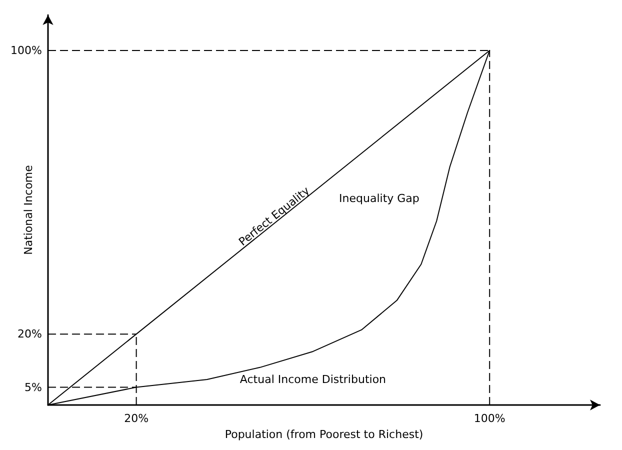 The image size is (622, 450). Describe the element at coordinates (28, 209) in the screenshot. I see `y-axis-title: National Income` at that location.